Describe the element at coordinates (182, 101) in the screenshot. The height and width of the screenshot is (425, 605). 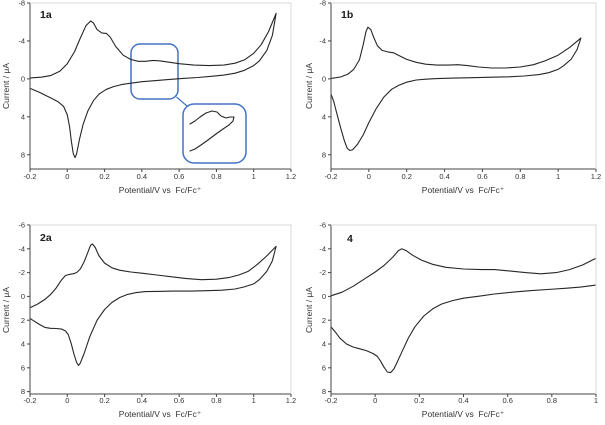
I see `inset-connector-line` at that location.